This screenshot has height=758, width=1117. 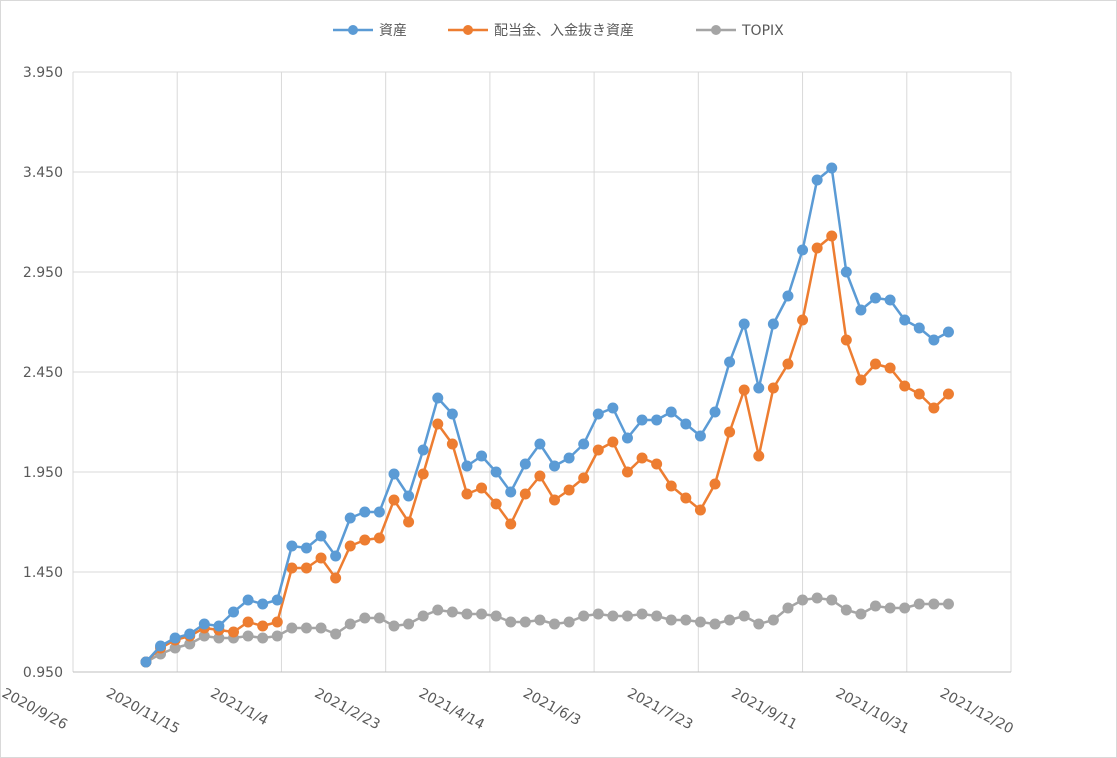 I want to click on x-tick-label: 2021/9/11, so click(x=764, y=709).